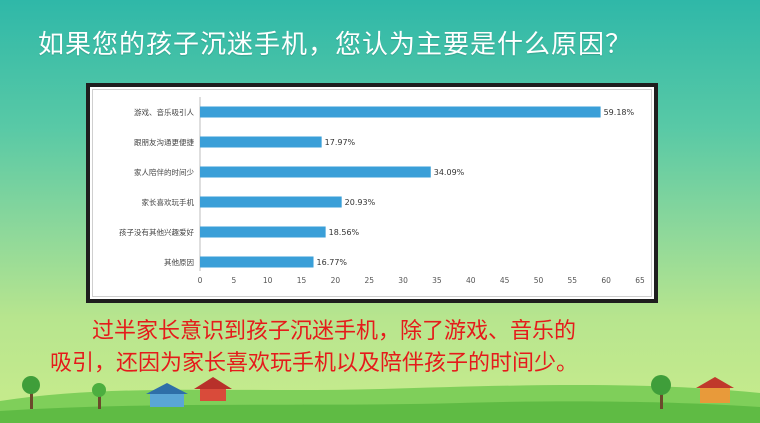  Describe the element at coordinates (539, 280) in the screenshot. I see `x-tick-label: 50` at that location.